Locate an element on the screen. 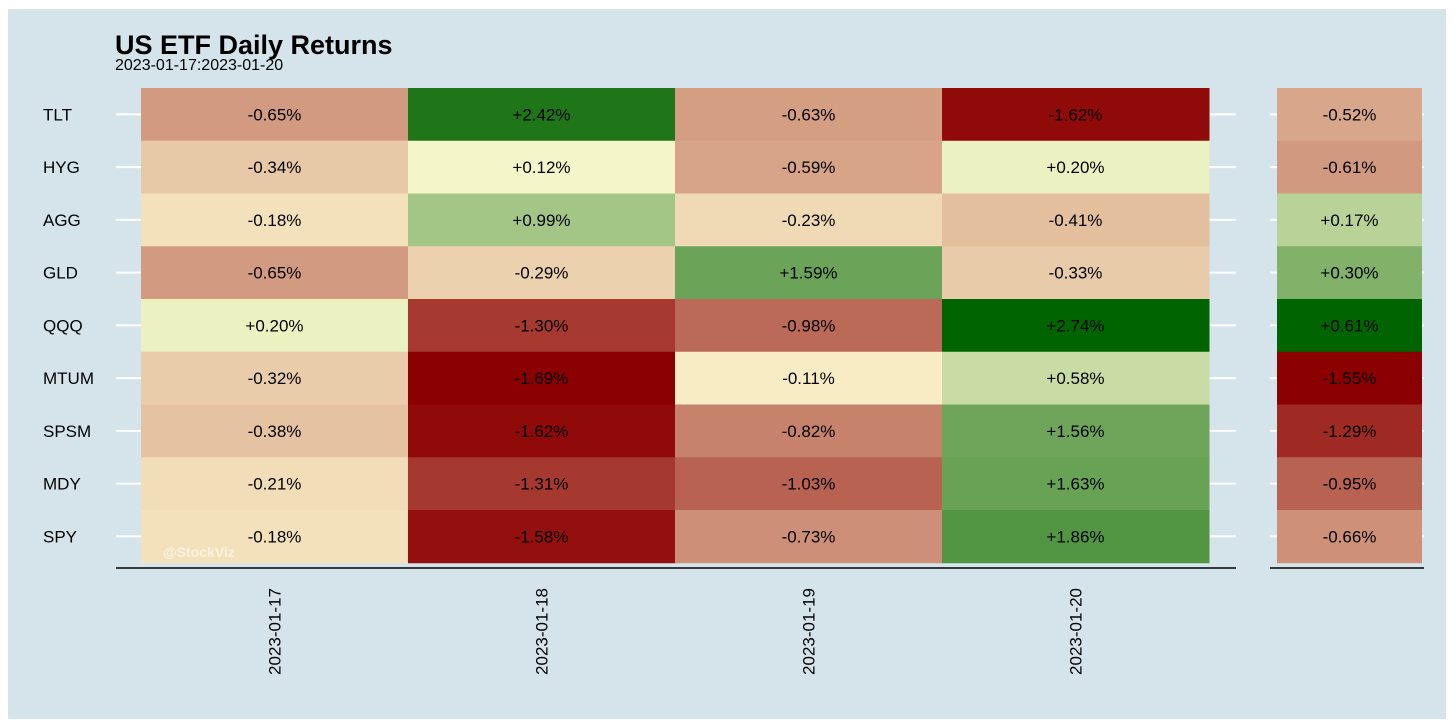 Image resolution: width=1456 pixels, height=728 pixels. summary-value-label: +0.30% is located at coordinates (1349, 273).